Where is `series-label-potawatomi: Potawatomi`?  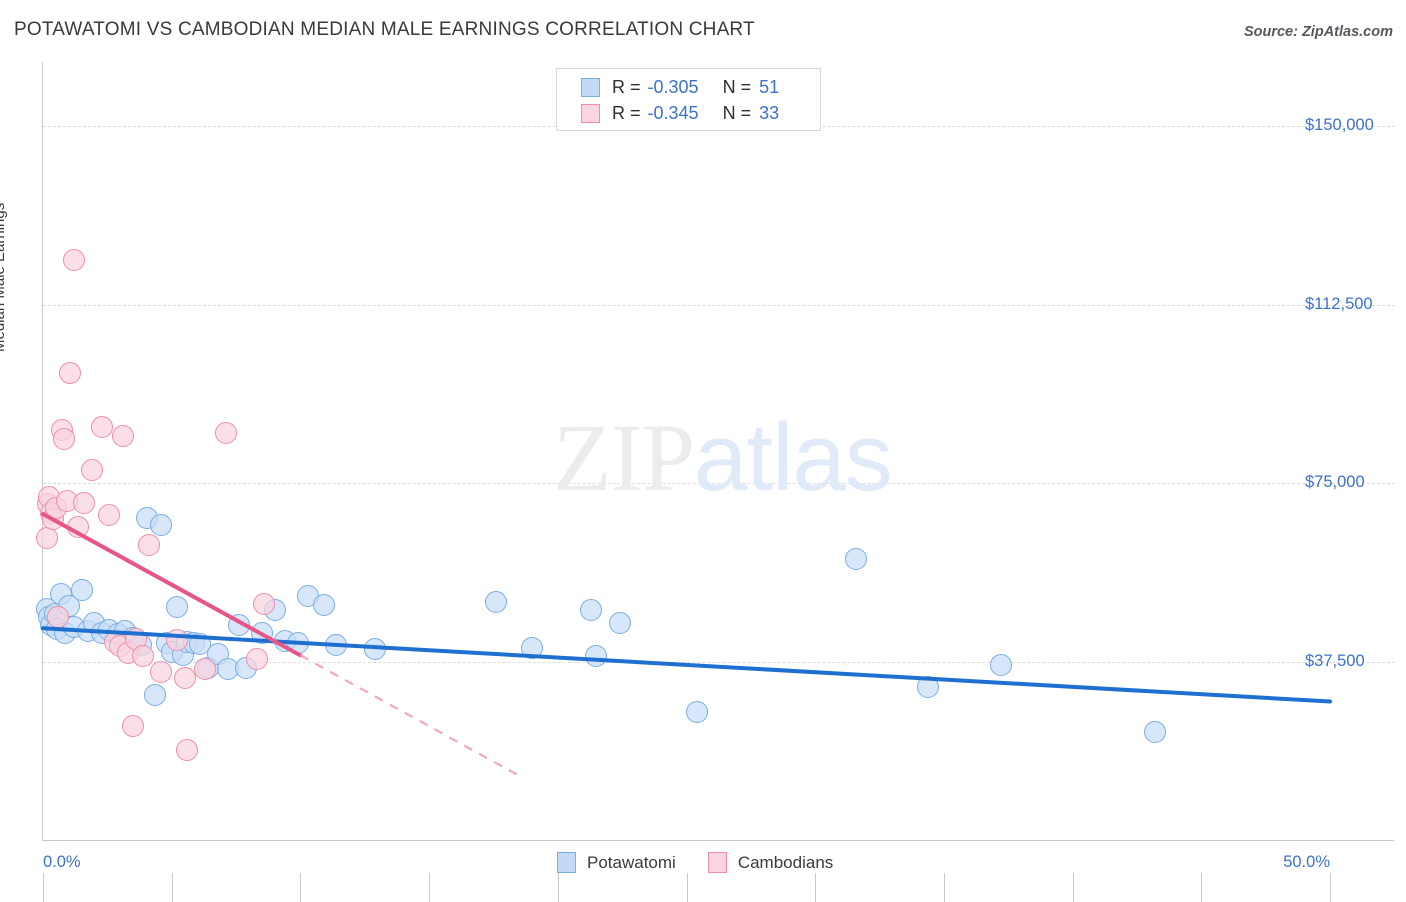 series-label-potawatomi: Potawatomi is located at coordinates (631, 862).